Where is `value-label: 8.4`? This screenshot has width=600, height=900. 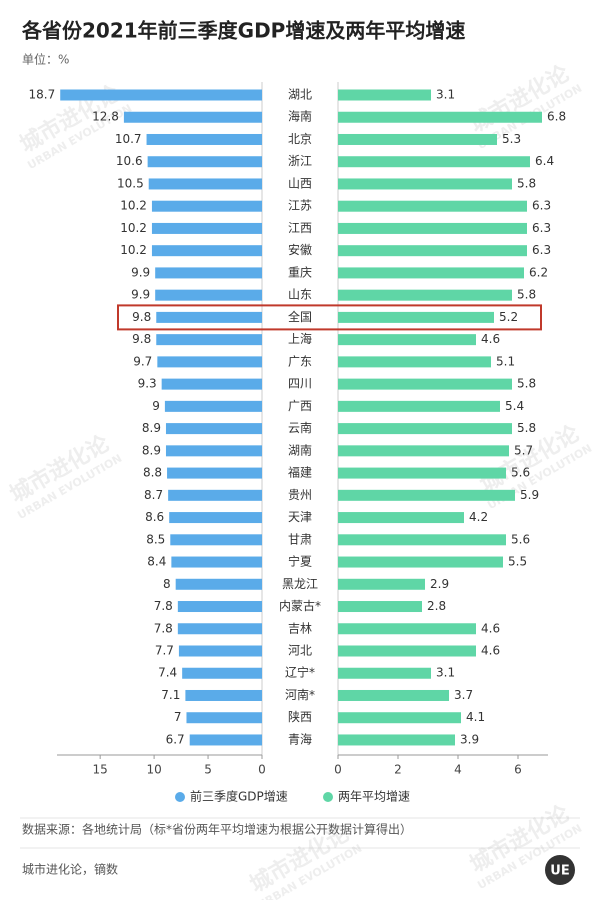 value-label: 8.4 is located at coordinates (156, 562).